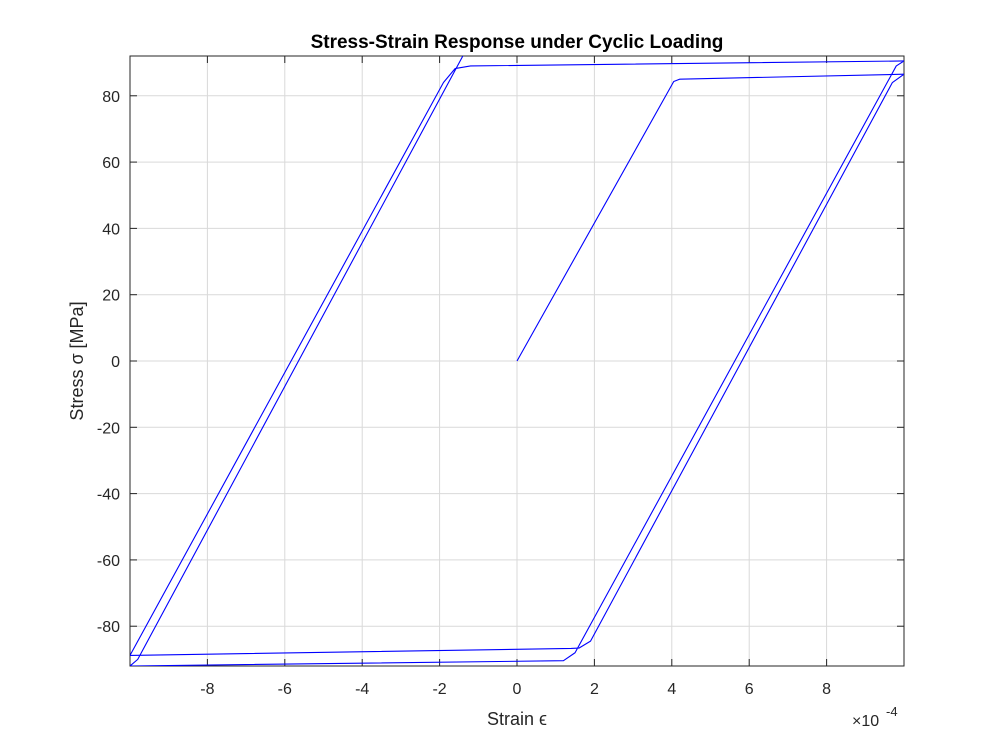  Describe the element at coordinates (111, 97) in the screenshot. I see `y-tick-label: 80` at that location.